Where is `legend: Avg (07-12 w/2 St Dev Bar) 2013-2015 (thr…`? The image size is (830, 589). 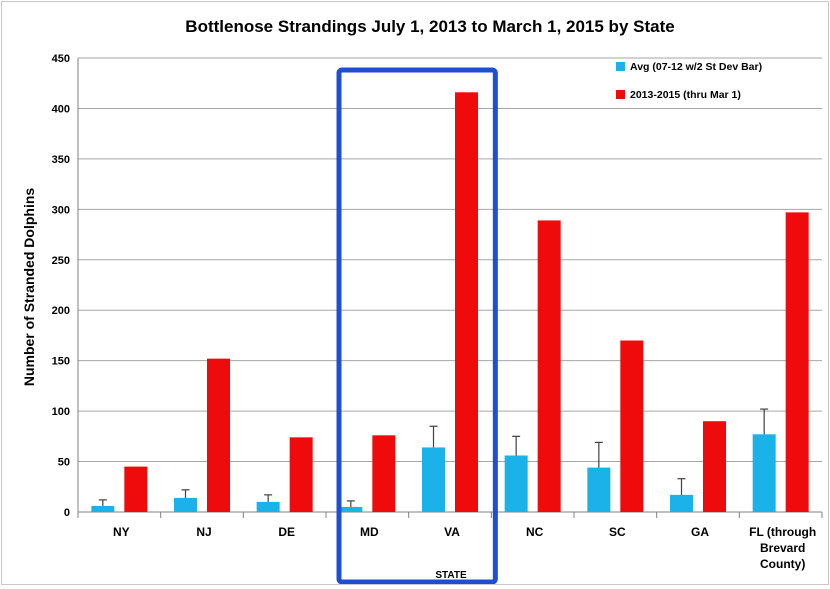
legend: Avg (07-12 w/2 St Dev Bar) 2013-2015 (thr… is located at coordinates (689, 81).